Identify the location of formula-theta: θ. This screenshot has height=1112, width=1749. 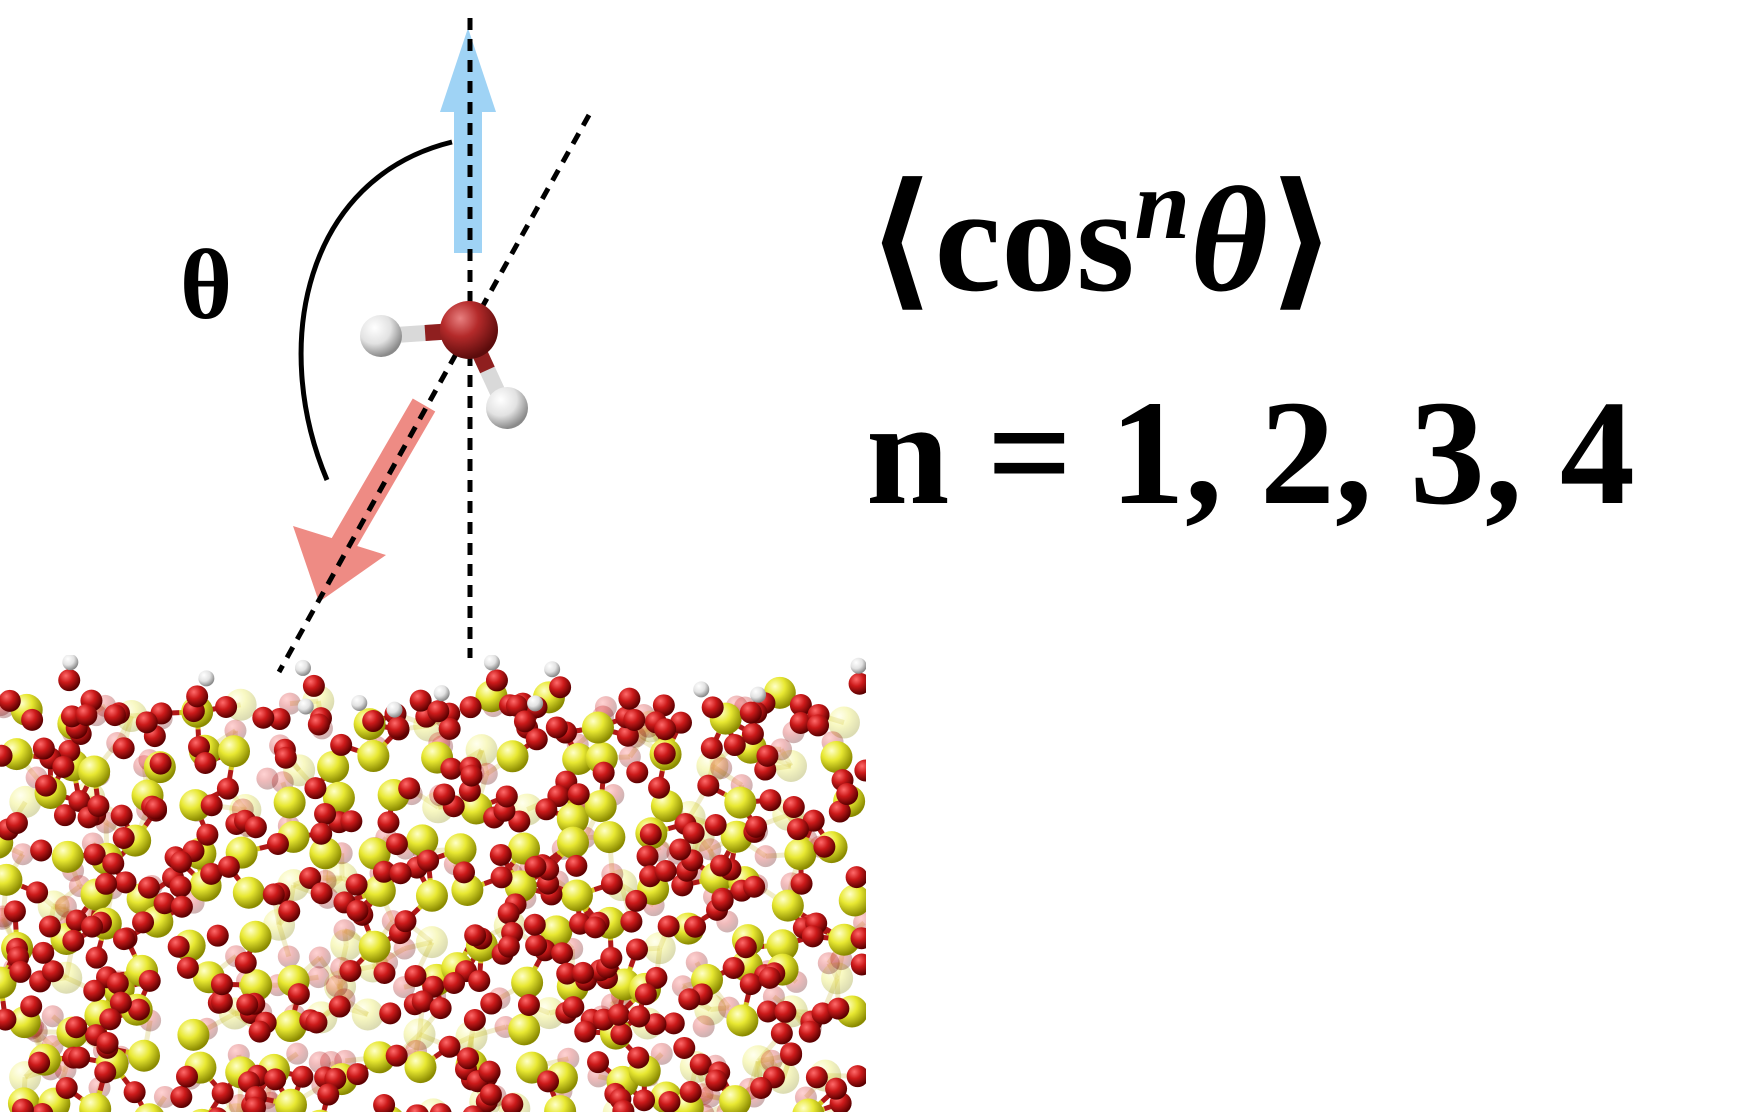
(1229, 240).